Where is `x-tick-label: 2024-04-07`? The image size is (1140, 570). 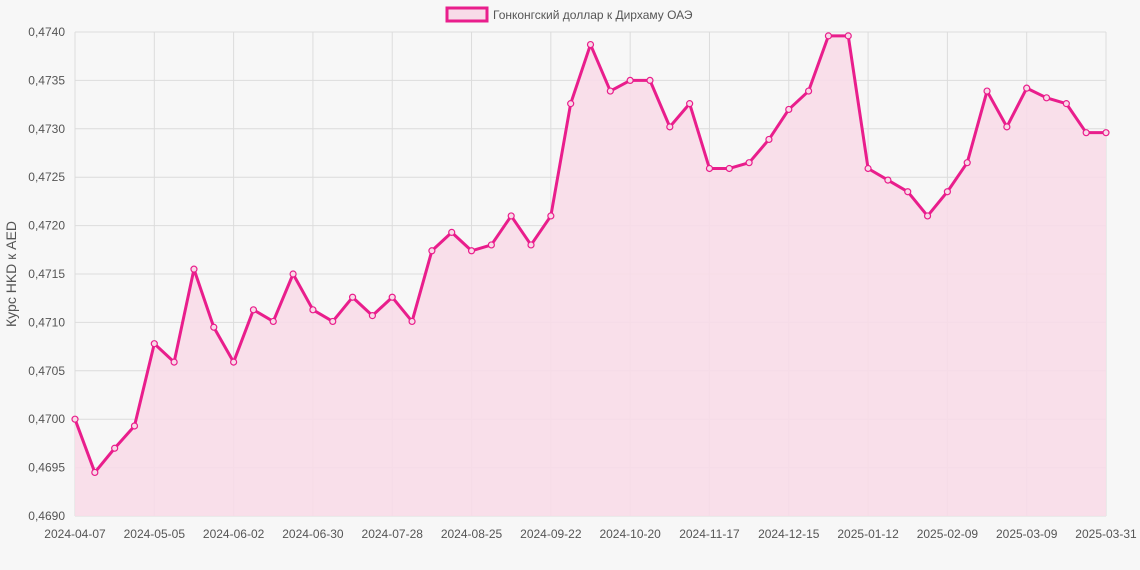 x-tick-label: 2024-04-07 is located at coordinates (75, 534).